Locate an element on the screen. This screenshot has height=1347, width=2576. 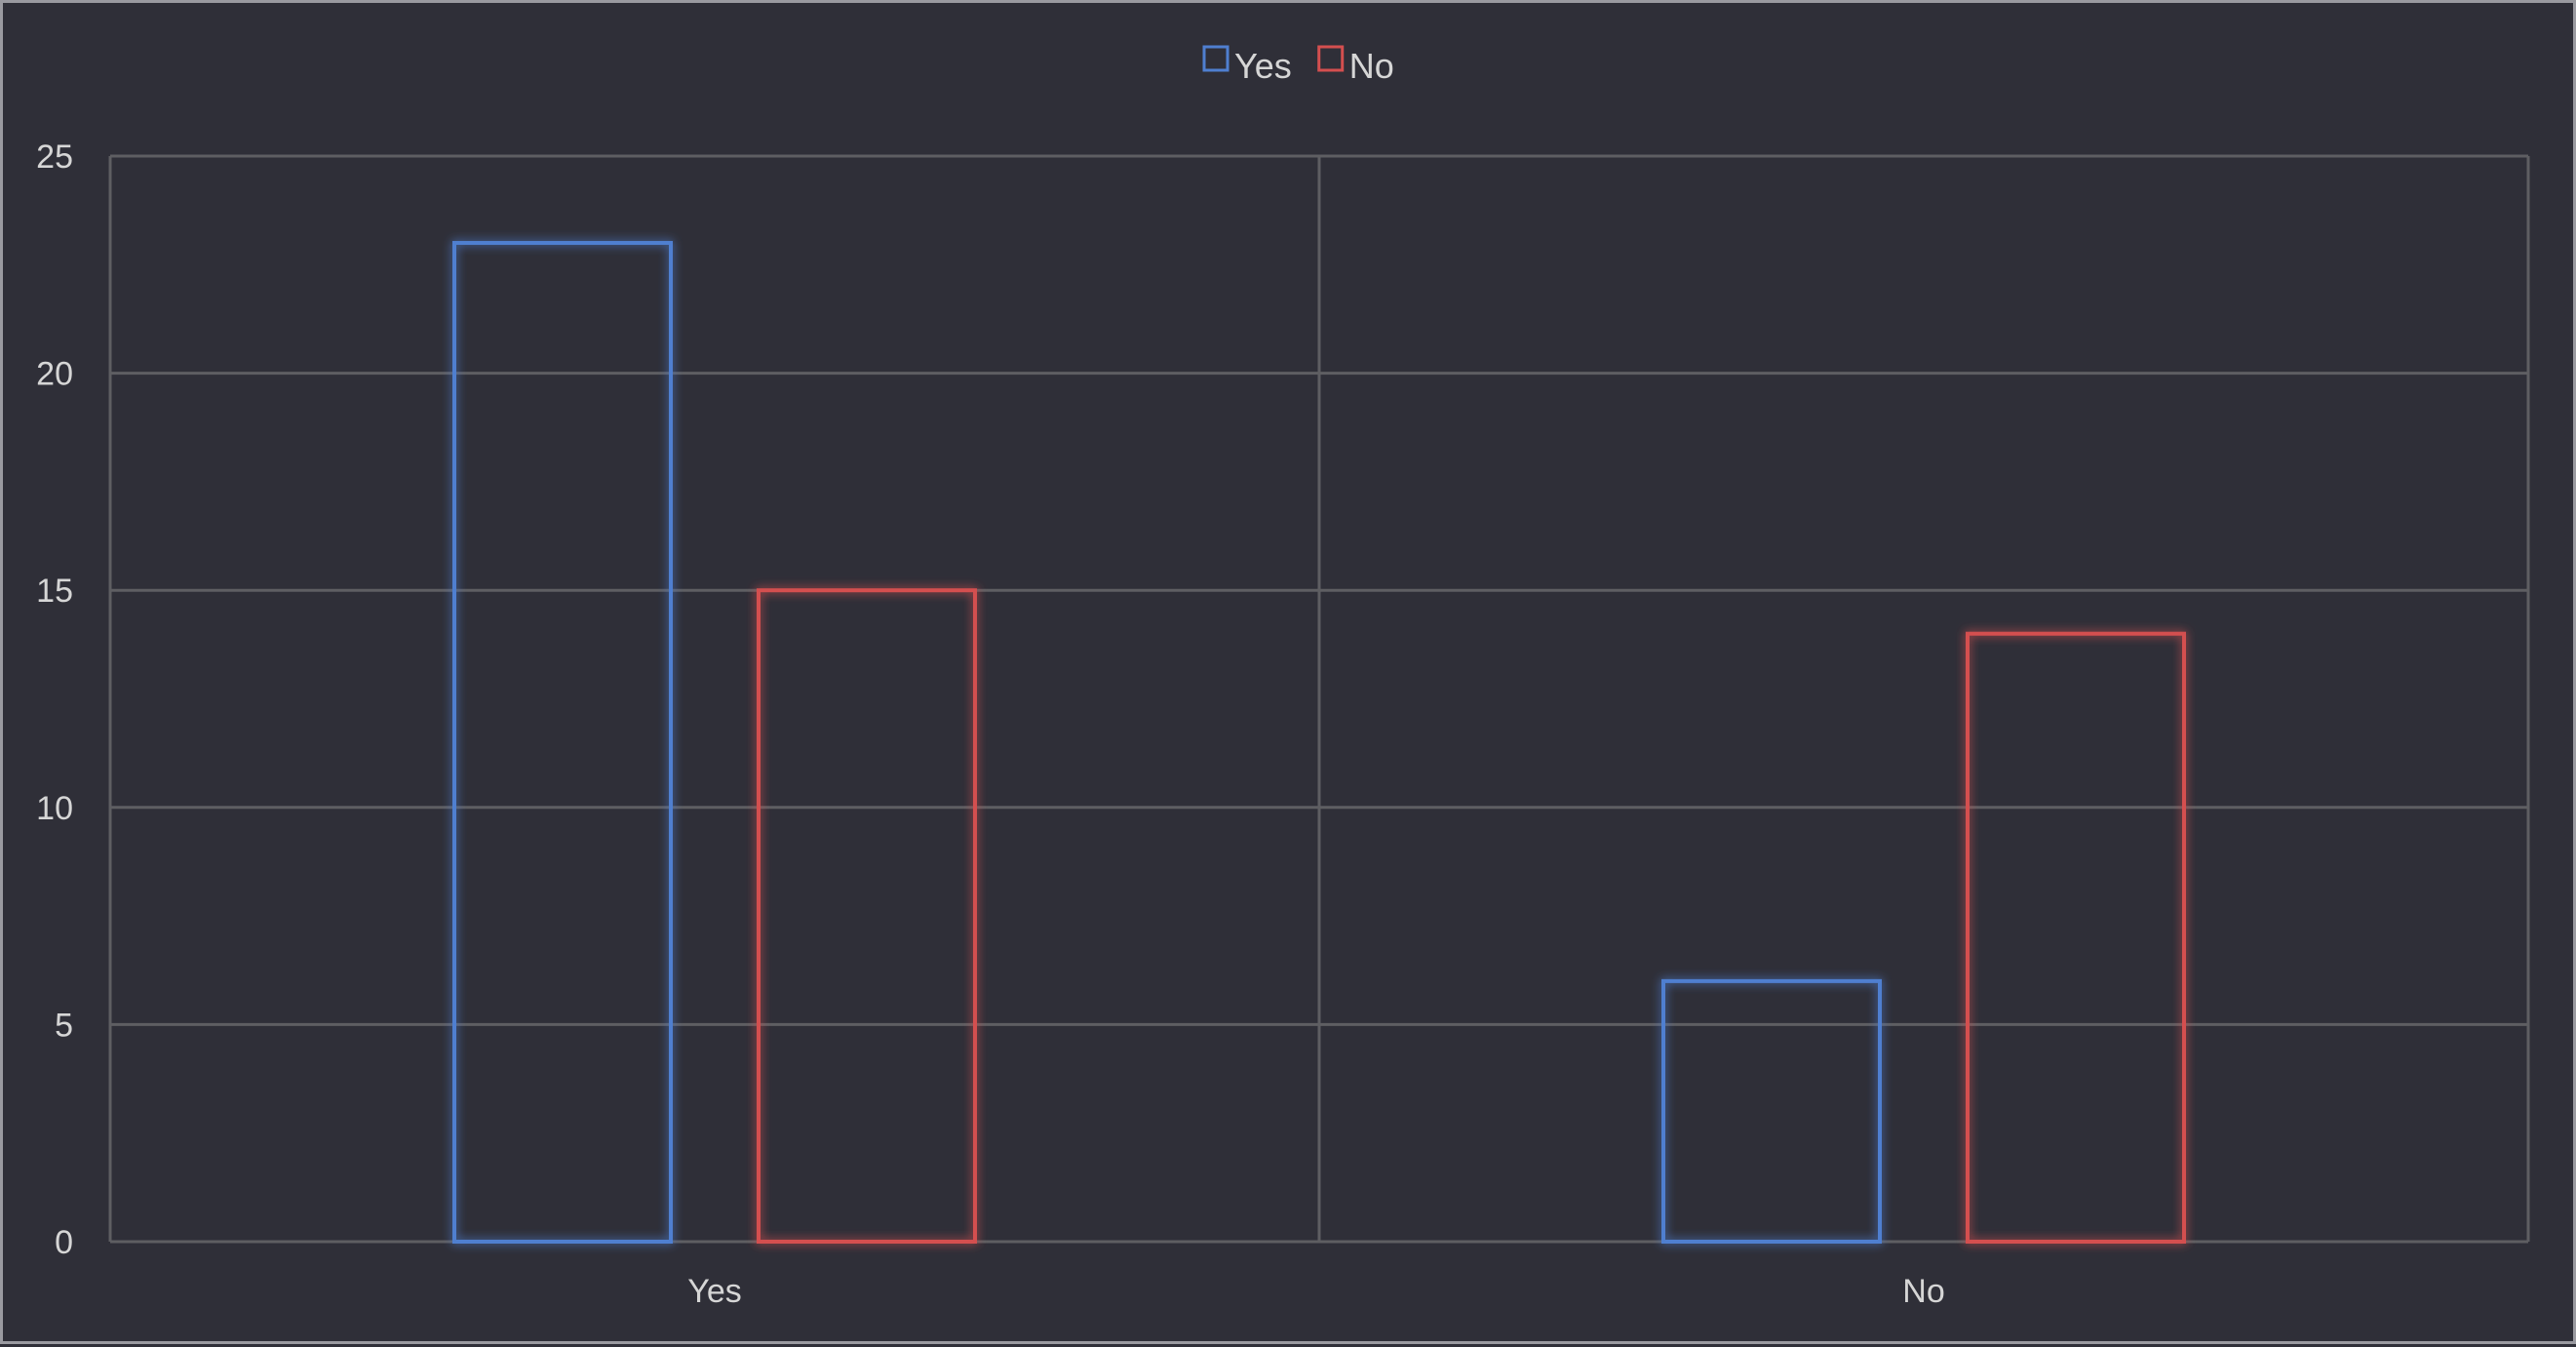
legend-label-no: No is located at coordinates (1371, 66).